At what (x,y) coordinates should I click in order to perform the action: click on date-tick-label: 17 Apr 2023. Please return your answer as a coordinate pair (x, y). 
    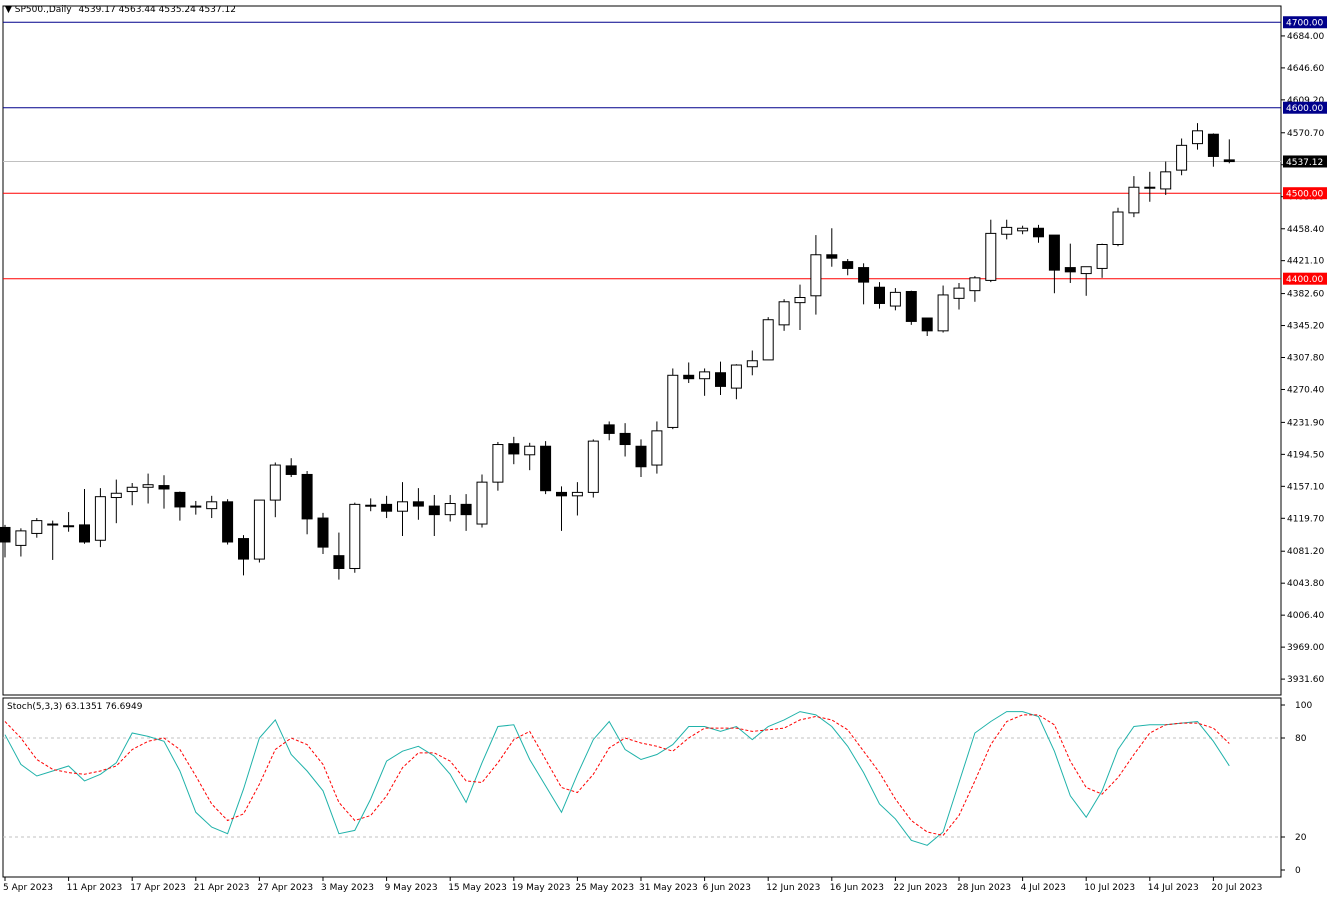
    Looking at the image, I should click on (158, 888).